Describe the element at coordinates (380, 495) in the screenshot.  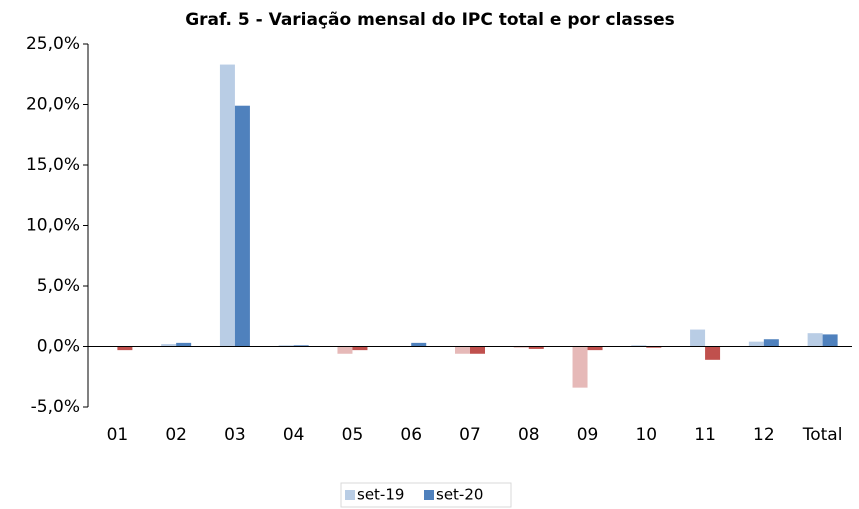
I see `legend-text: set-19` at that location.